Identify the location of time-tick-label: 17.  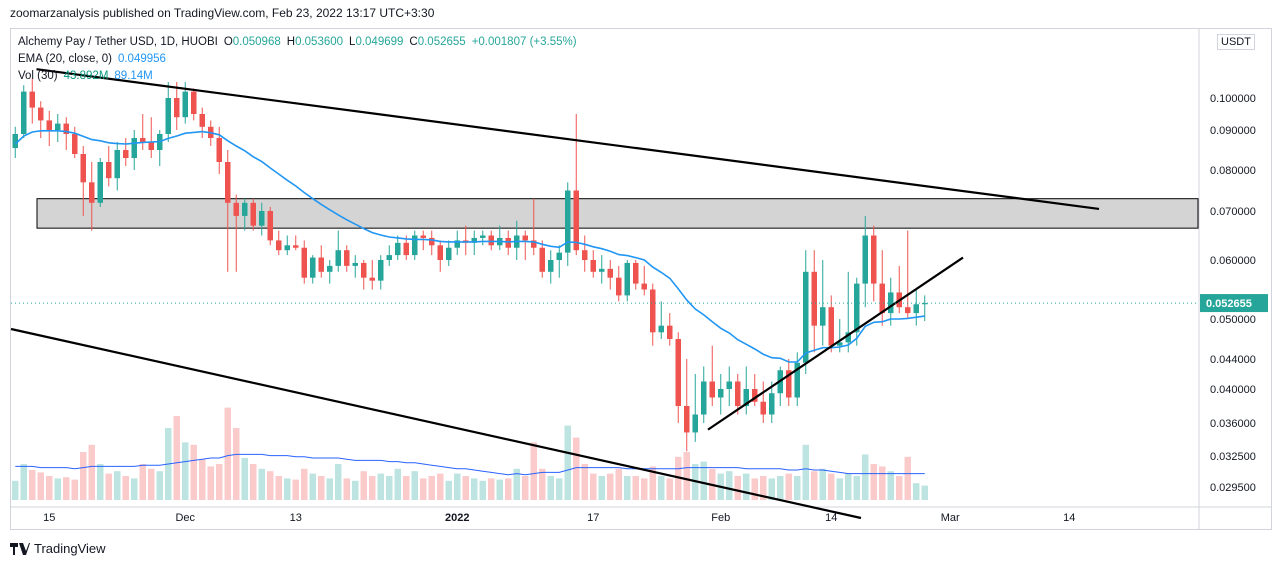
(593, 518).